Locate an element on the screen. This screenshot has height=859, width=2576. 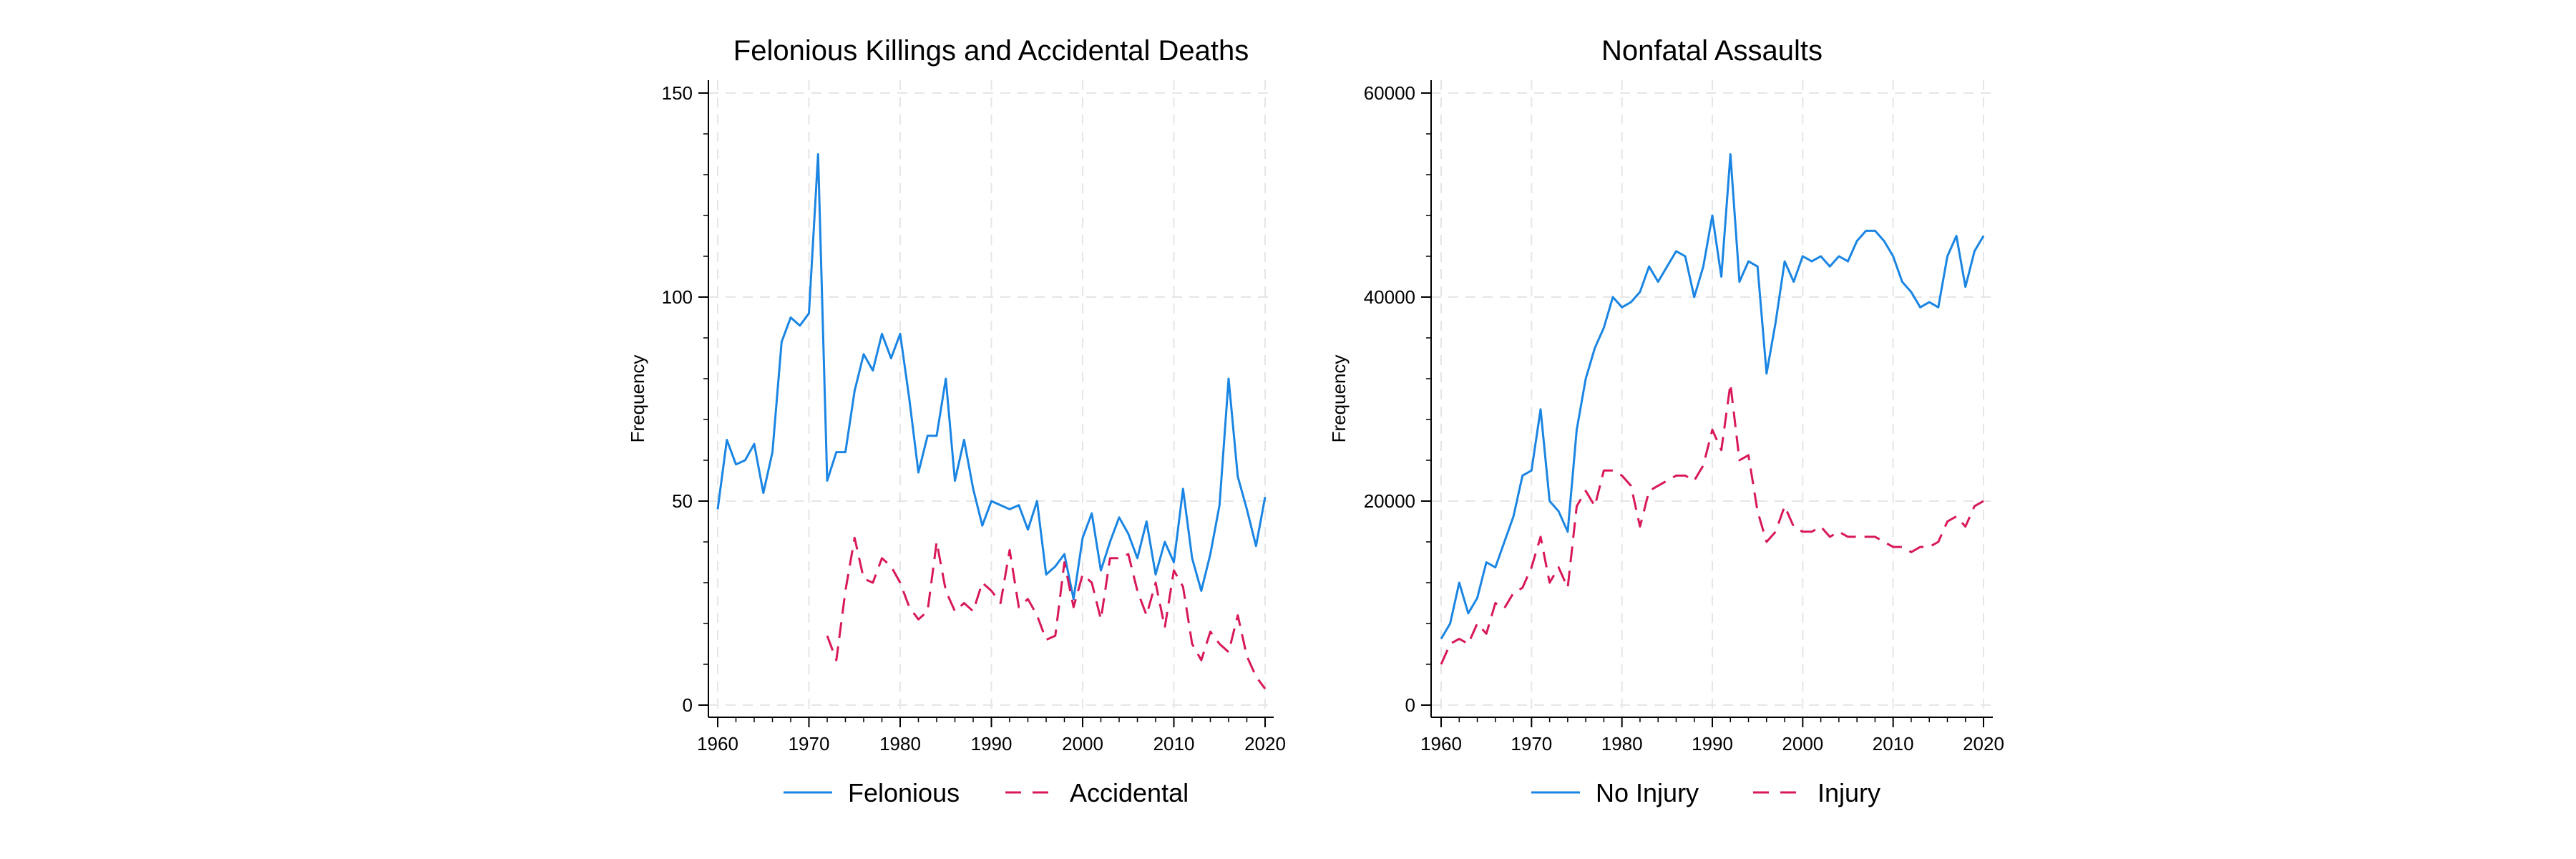
series-line-no-injury is located at coordinates (1712, 396).